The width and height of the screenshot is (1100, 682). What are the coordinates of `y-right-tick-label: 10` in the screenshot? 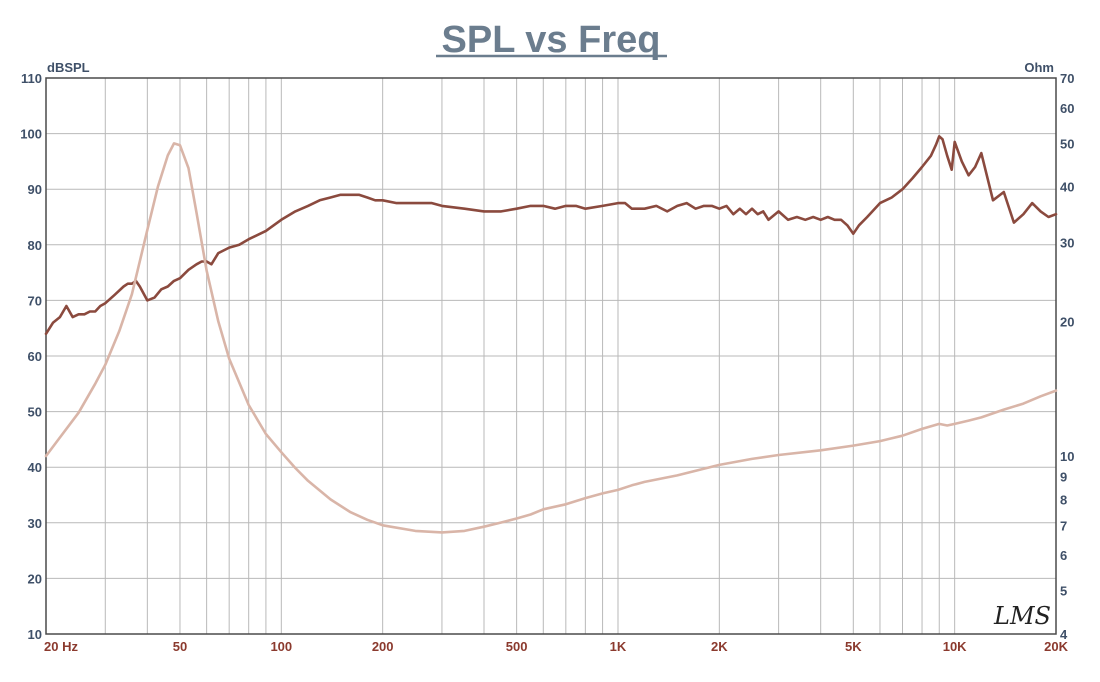 It's located at (1067, 456).